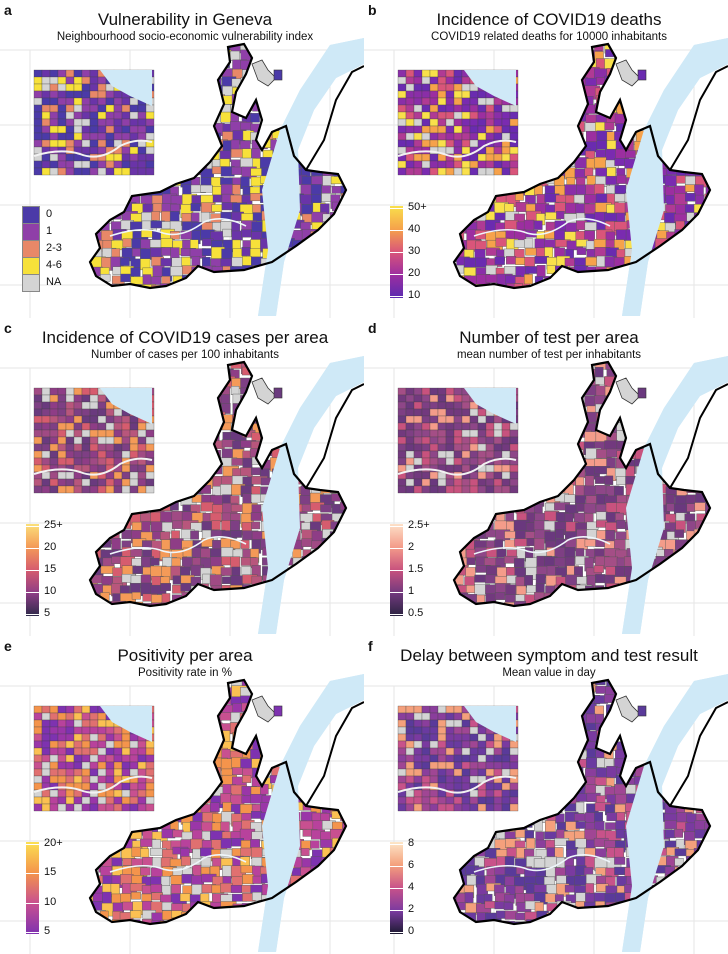  What do you see at coordinates (417, 207) in the screenshot?
I see `colorbar-label: 50+` at bounding box center [417, 207].